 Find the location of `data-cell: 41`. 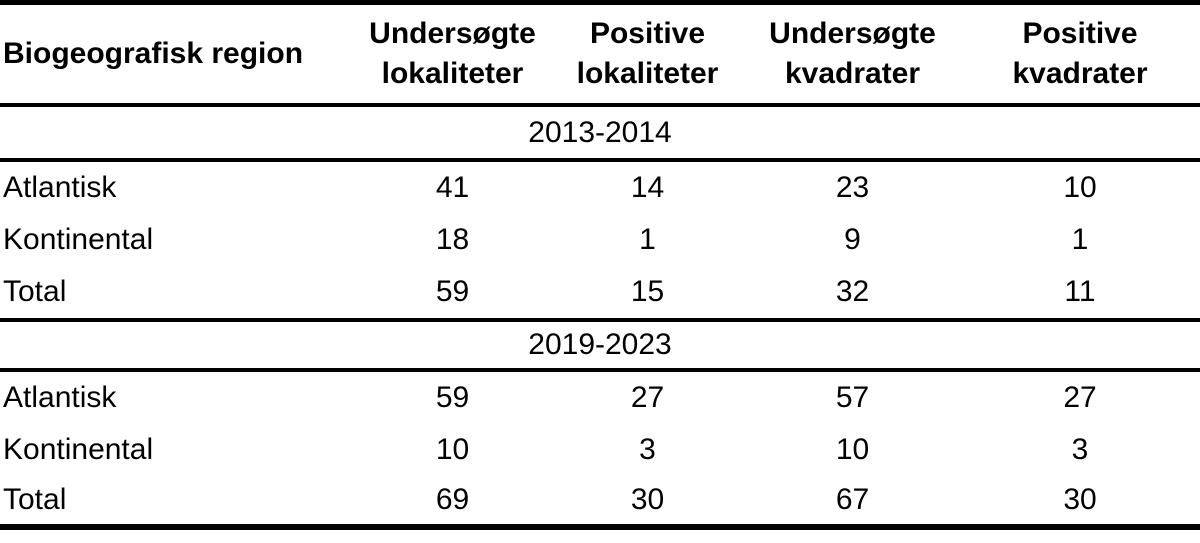

data-cell: 41 is located at coordinates (452, 188).